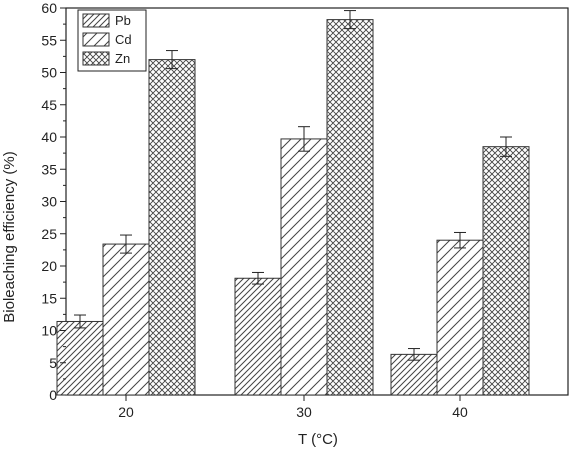 The image size is (585, 452). Describe the element at coordinates (318, 439) in the screenshot. I see `x-axis-title: T (°C)` at that location.